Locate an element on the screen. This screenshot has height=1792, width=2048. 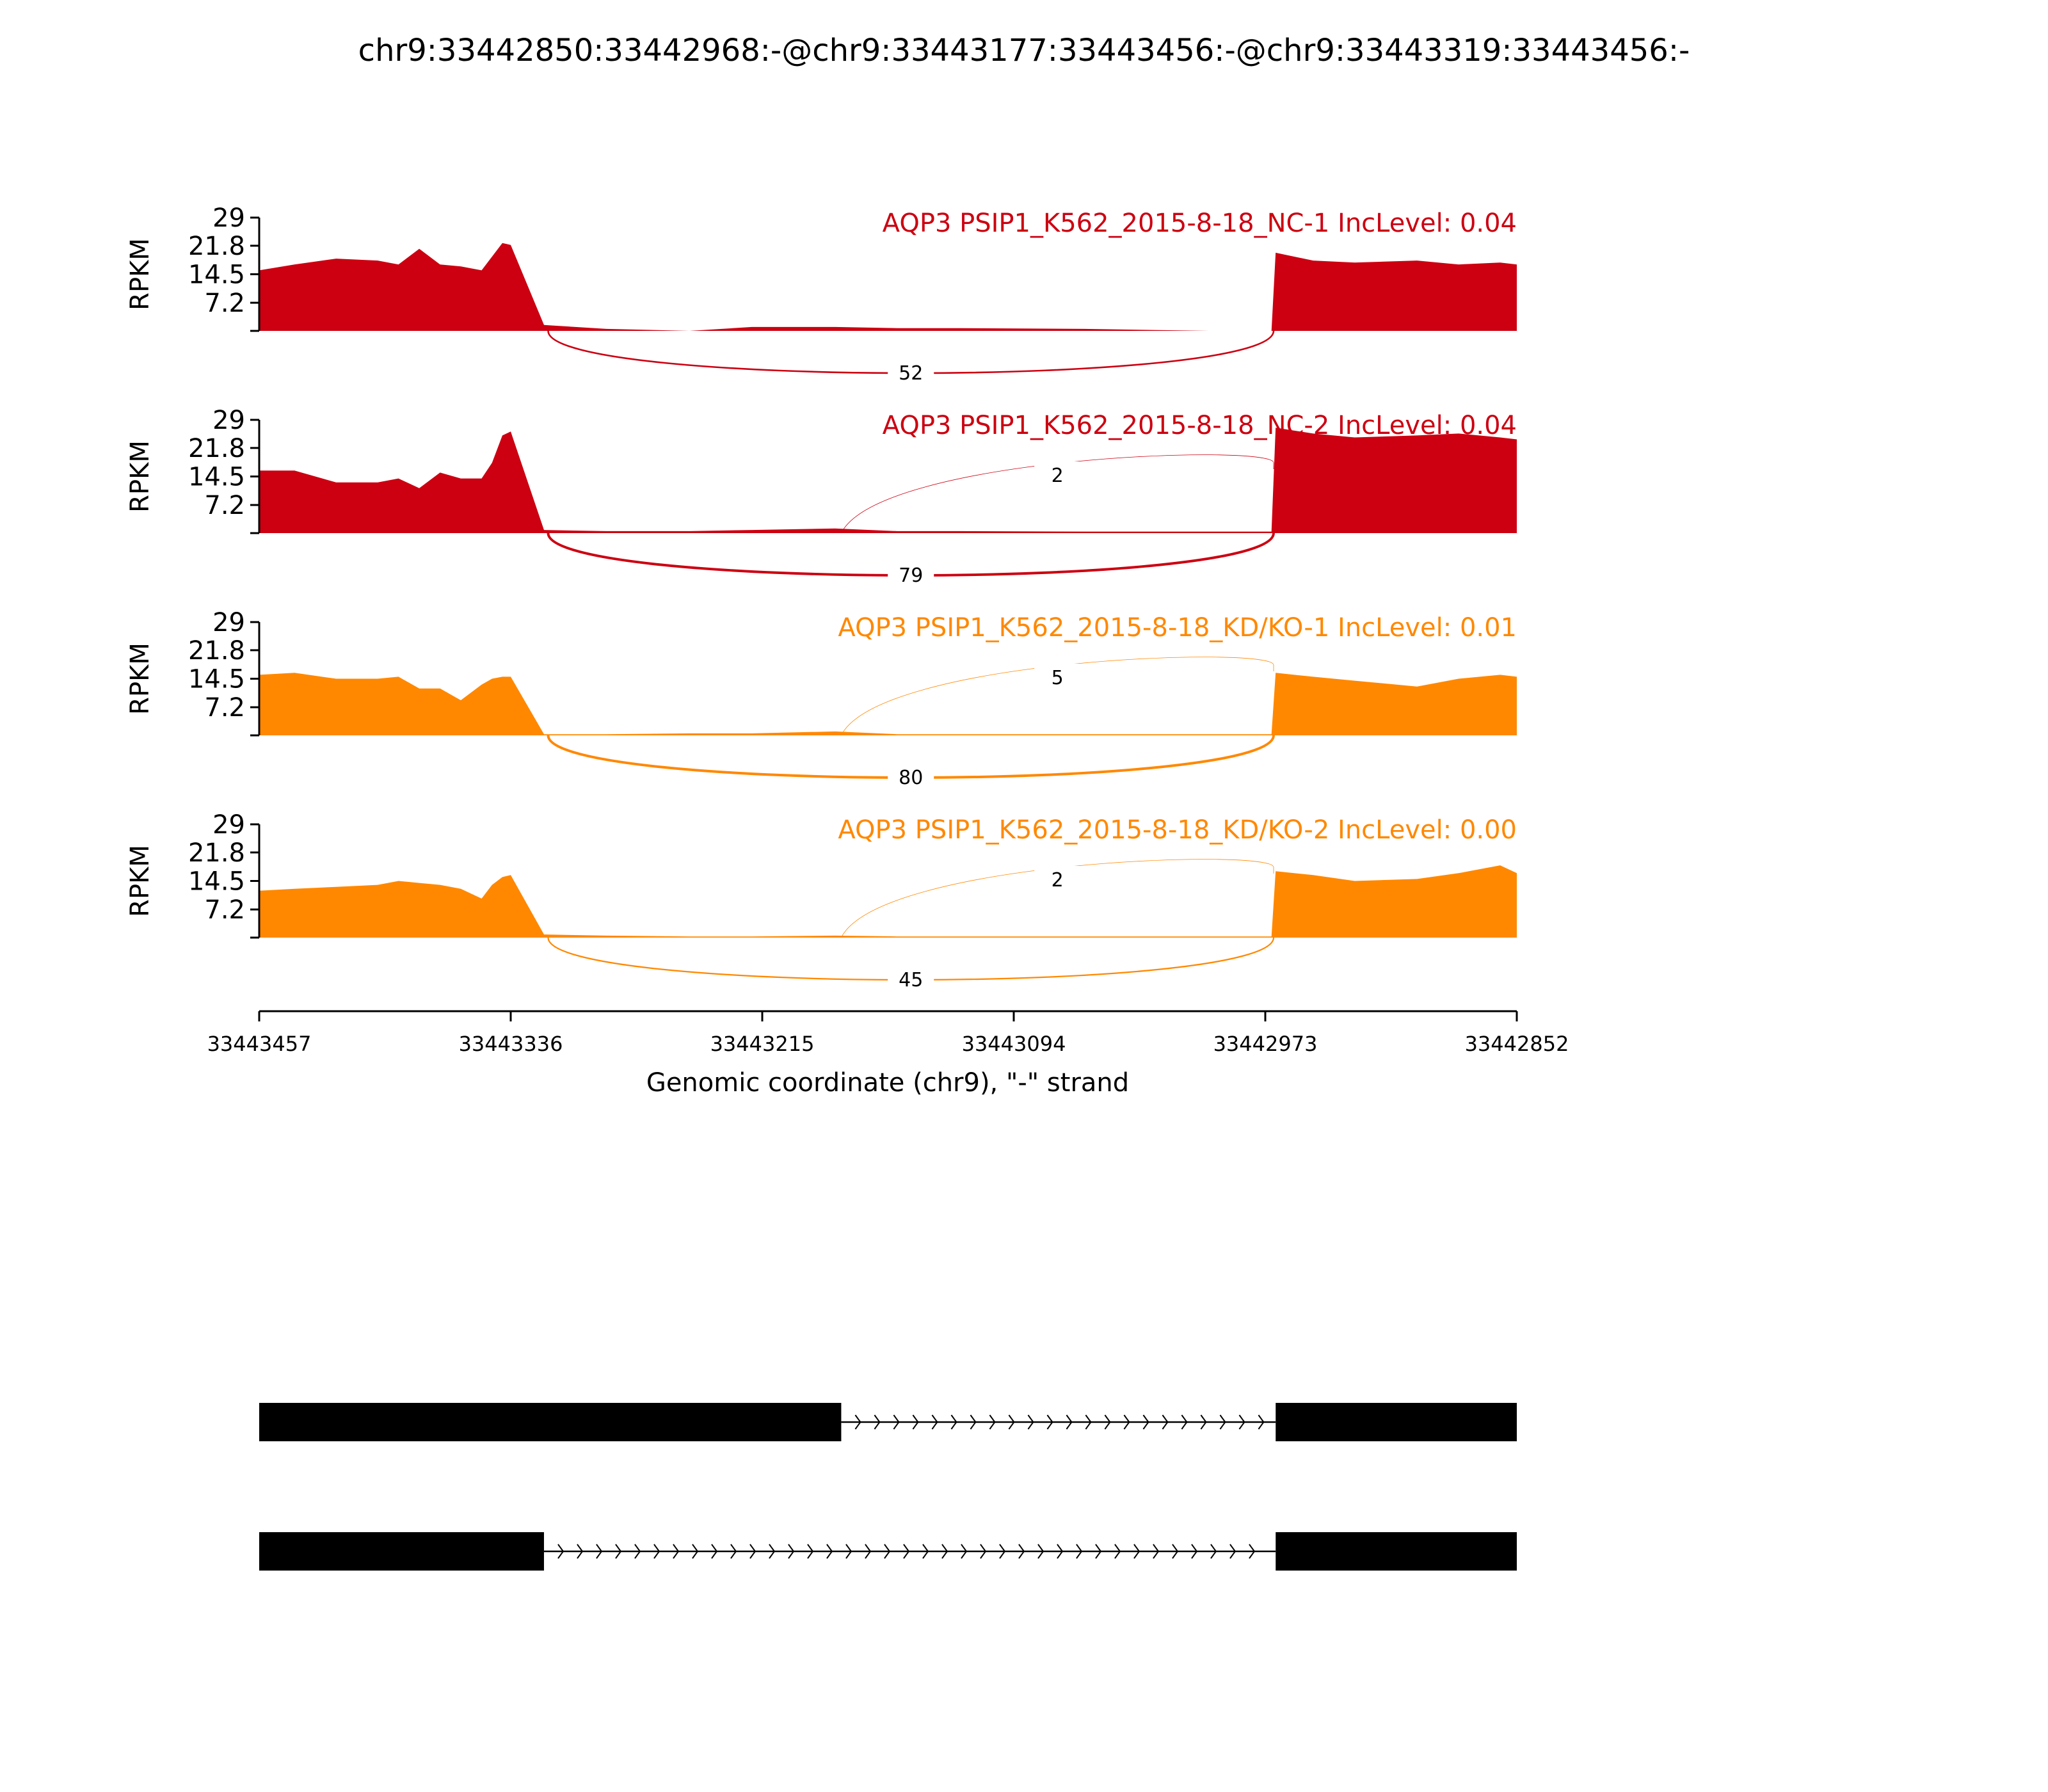
junction-count-label: 80 is located at coordinates (911, 778).